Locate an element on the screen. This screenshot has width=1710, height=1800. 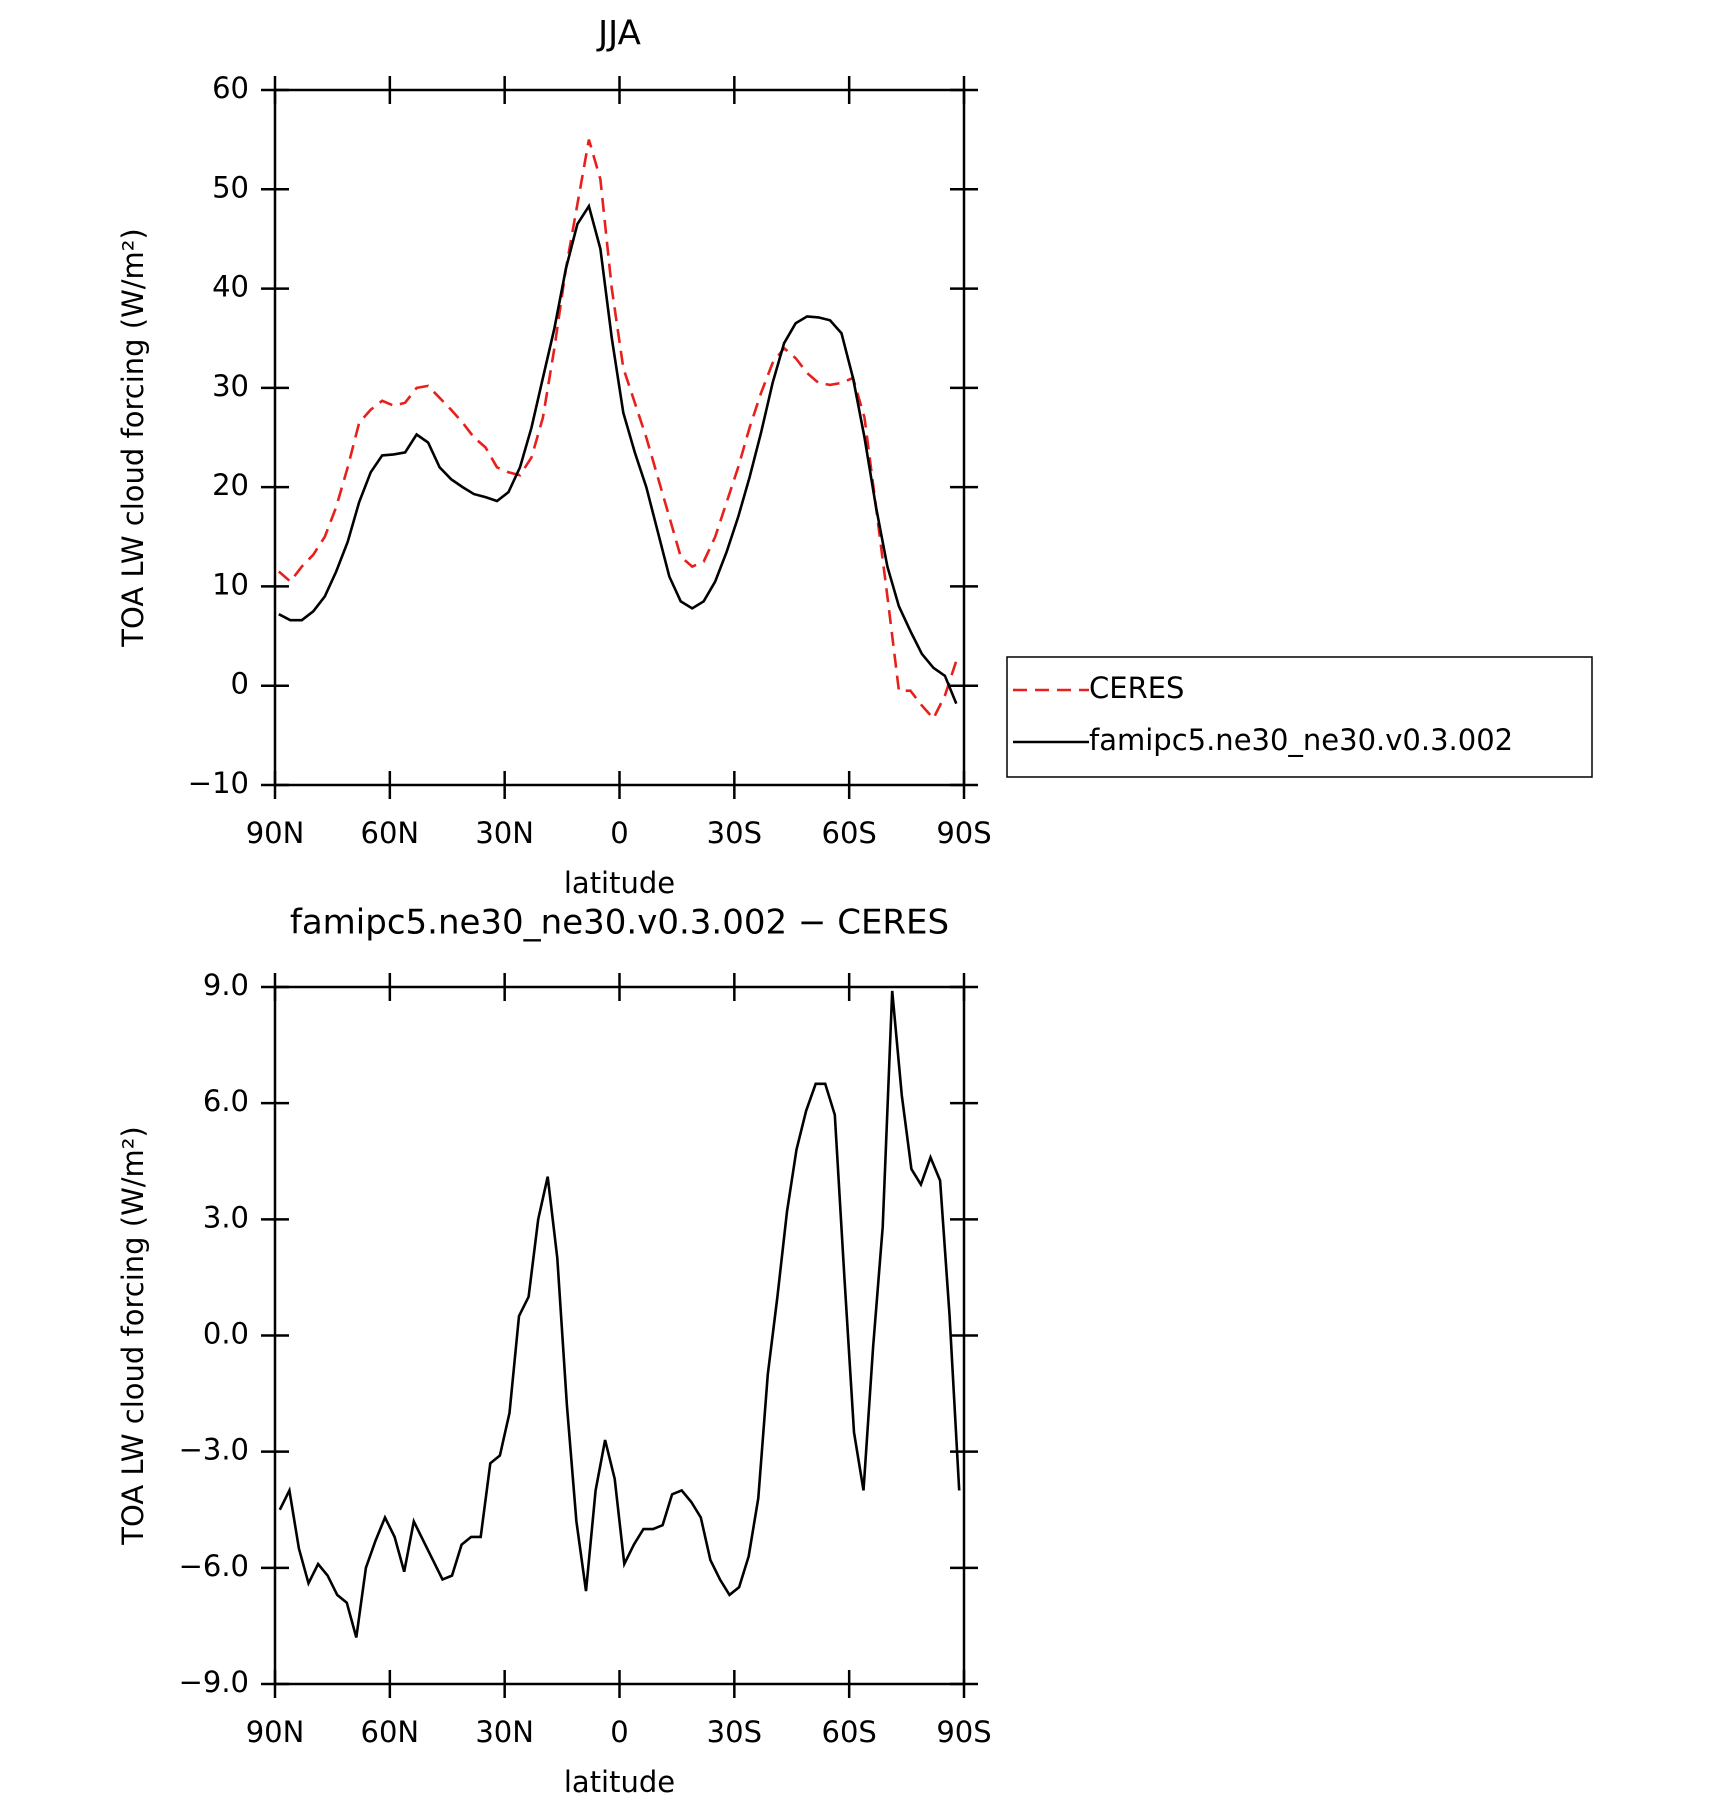
y-tick-label: −9.0 is located at coordinates (214, 1682).